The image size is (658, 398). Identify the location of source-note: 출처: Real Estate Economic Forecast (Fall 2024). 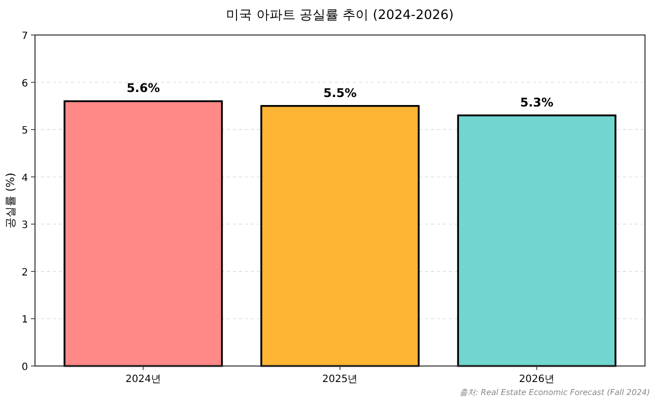
(555, 392).